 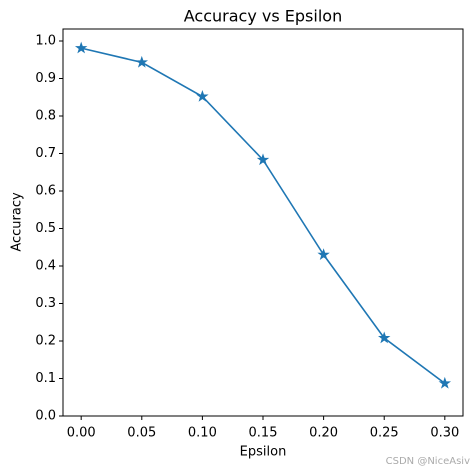 I want to click on y-tick-label: 0.3, so click(x=45, y=303).